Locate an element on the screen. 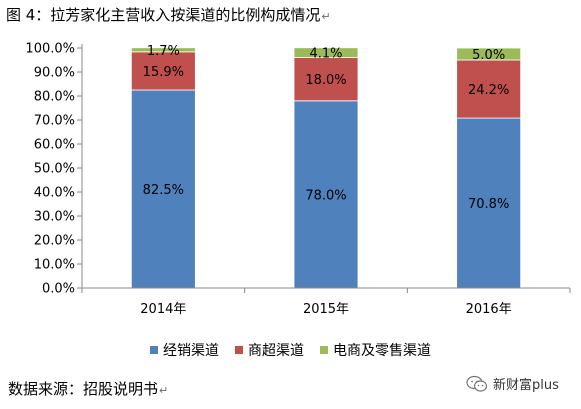  y-tick-label: 60.0% is located at coordinates (54, 145).